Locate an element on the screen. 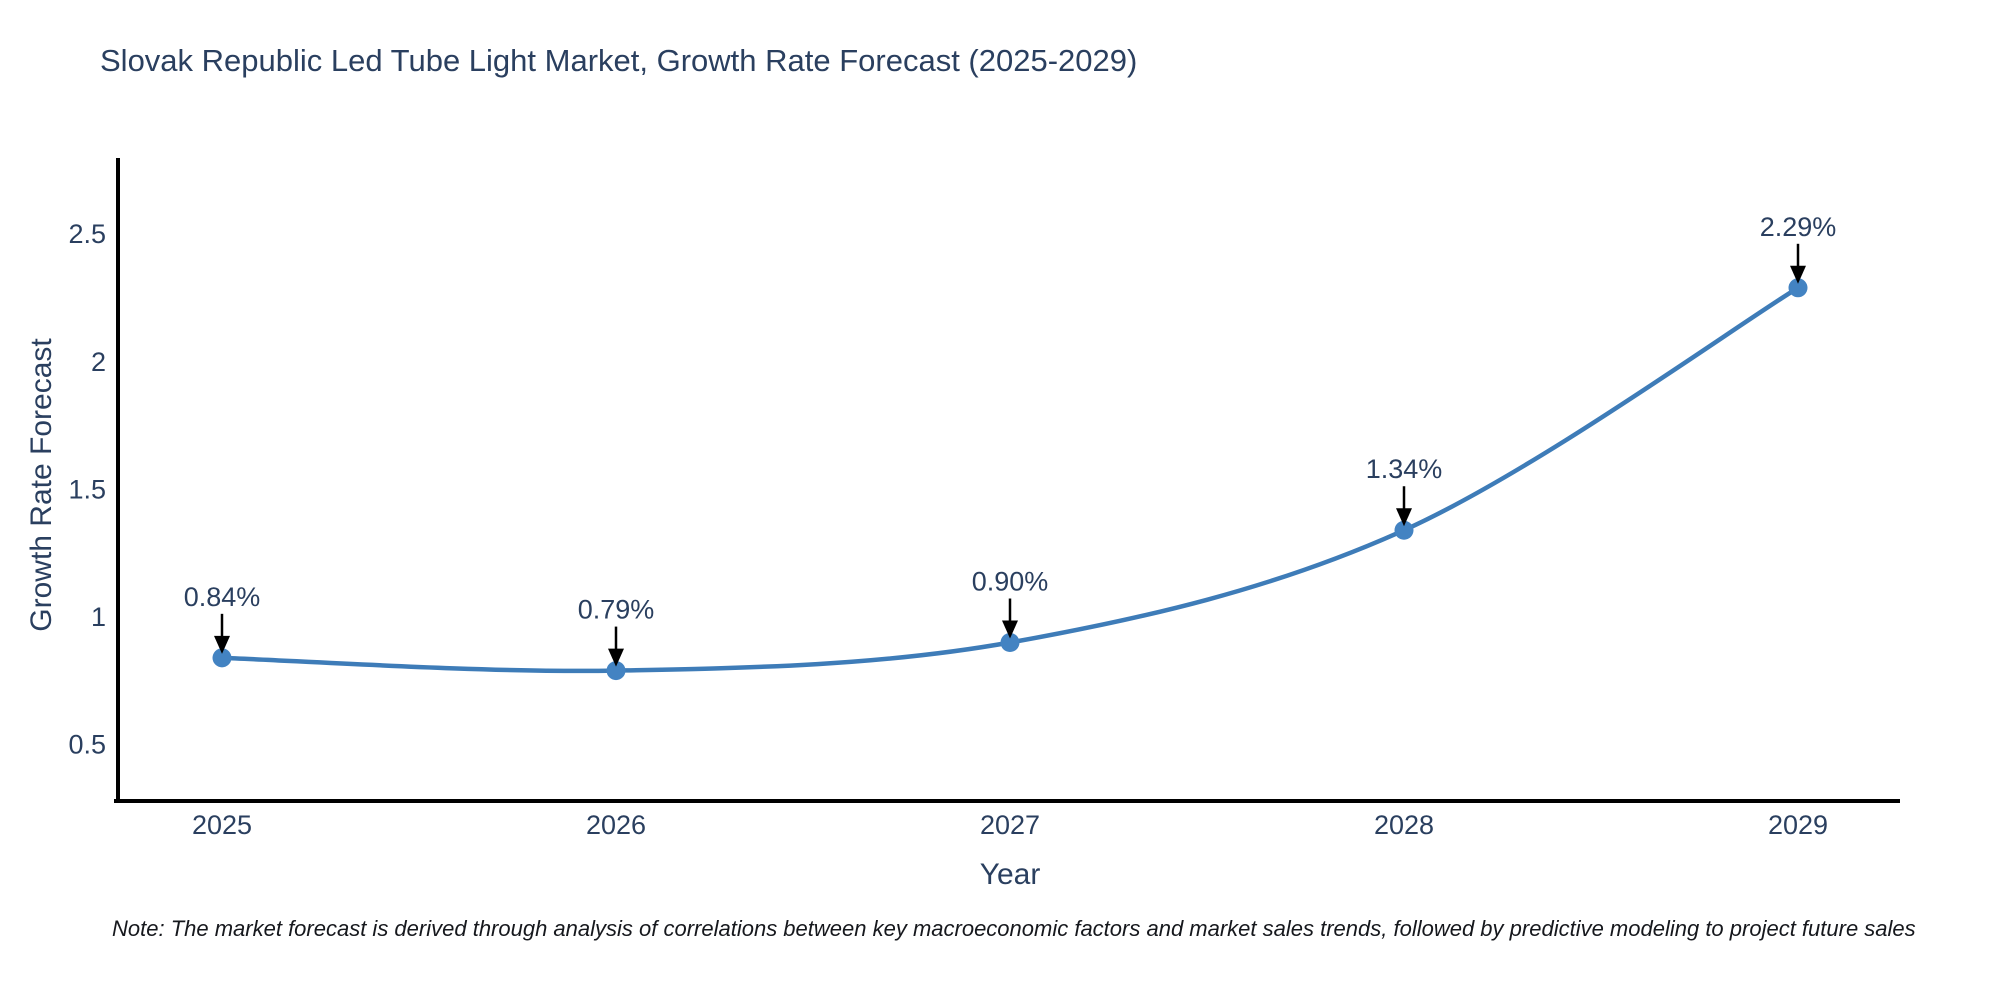 The width and height of the screenshot is (2000, 1000). x-tick-label: 2028 is located at coordinates (1404, 825).